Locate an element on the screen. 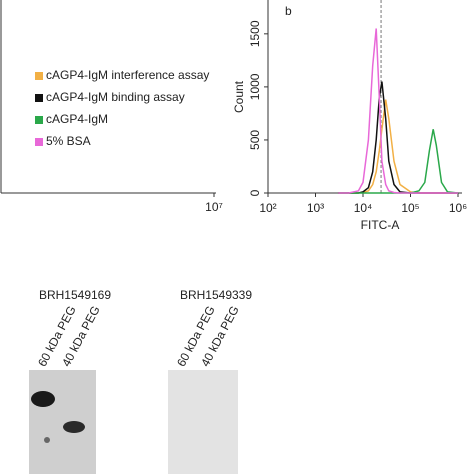  left-panel-tick-label: 10⁷ is located at coordinates (214, 207).